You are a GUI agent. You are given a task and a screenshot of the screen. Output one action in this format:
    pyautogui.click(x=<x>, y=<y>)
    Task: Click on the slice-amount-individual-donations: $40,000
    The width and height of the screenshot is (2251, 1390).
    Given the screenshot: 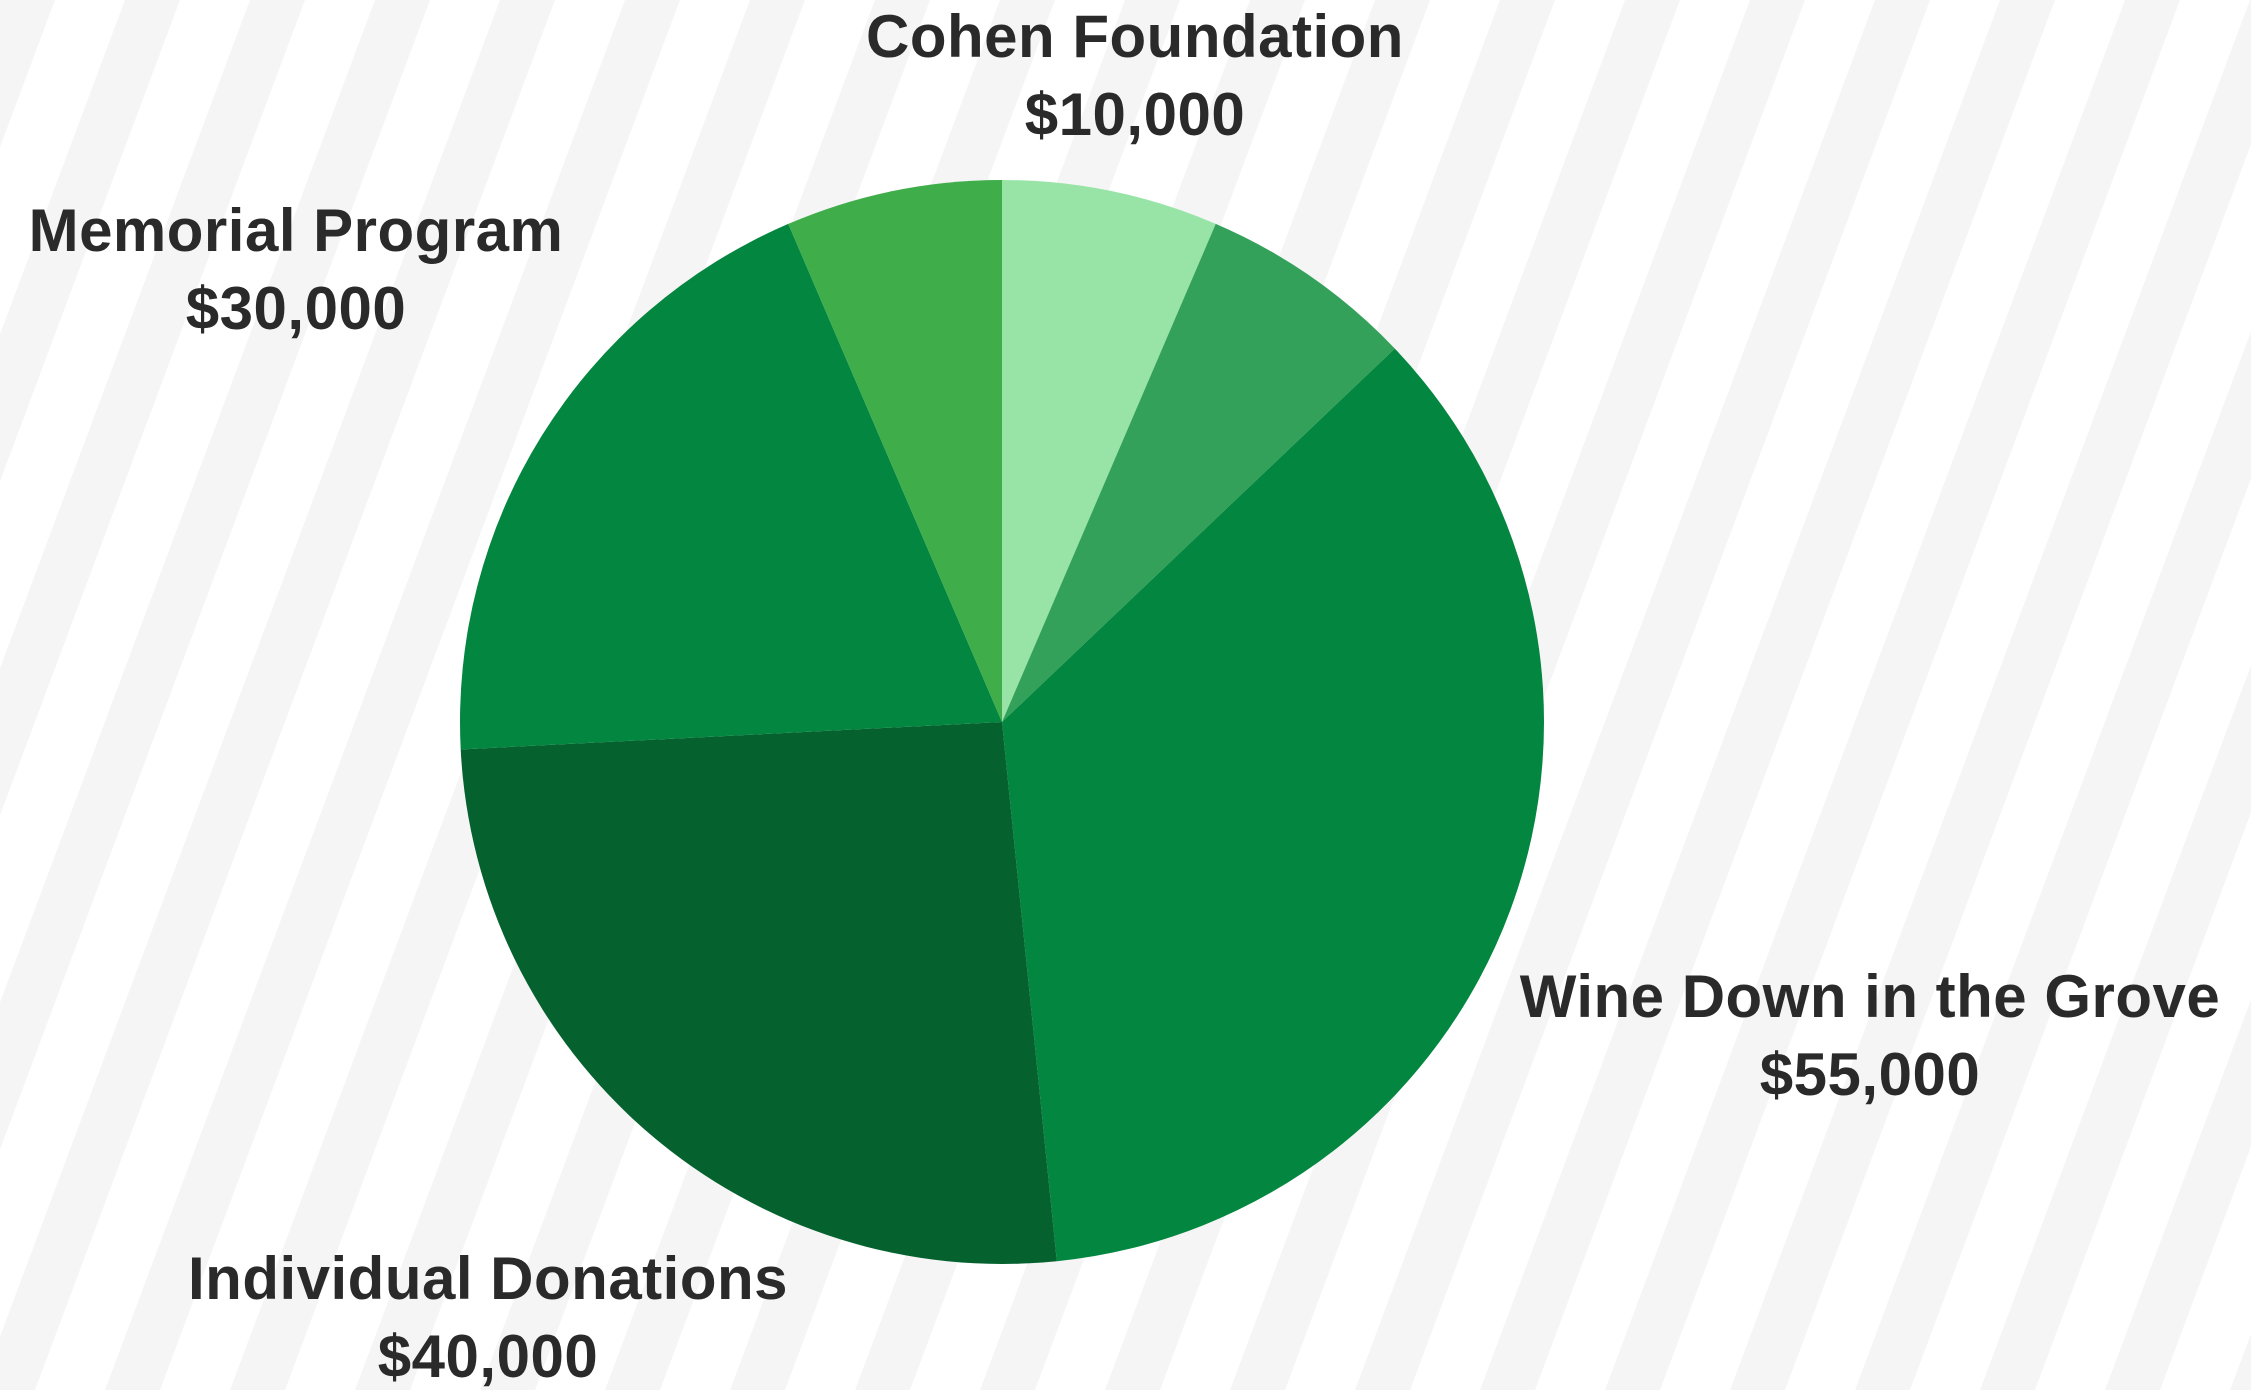 What is the action you would take?
    pyautogui.click(x=488, y=1356)
    